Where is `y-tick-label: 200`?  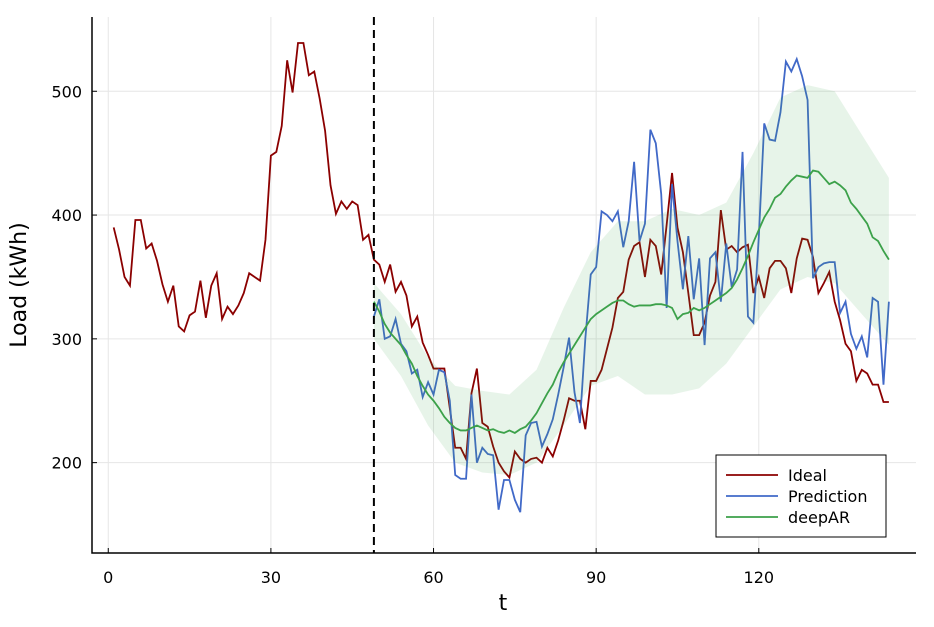
y-tick-label: 200 is located at coordinates (66, 463).